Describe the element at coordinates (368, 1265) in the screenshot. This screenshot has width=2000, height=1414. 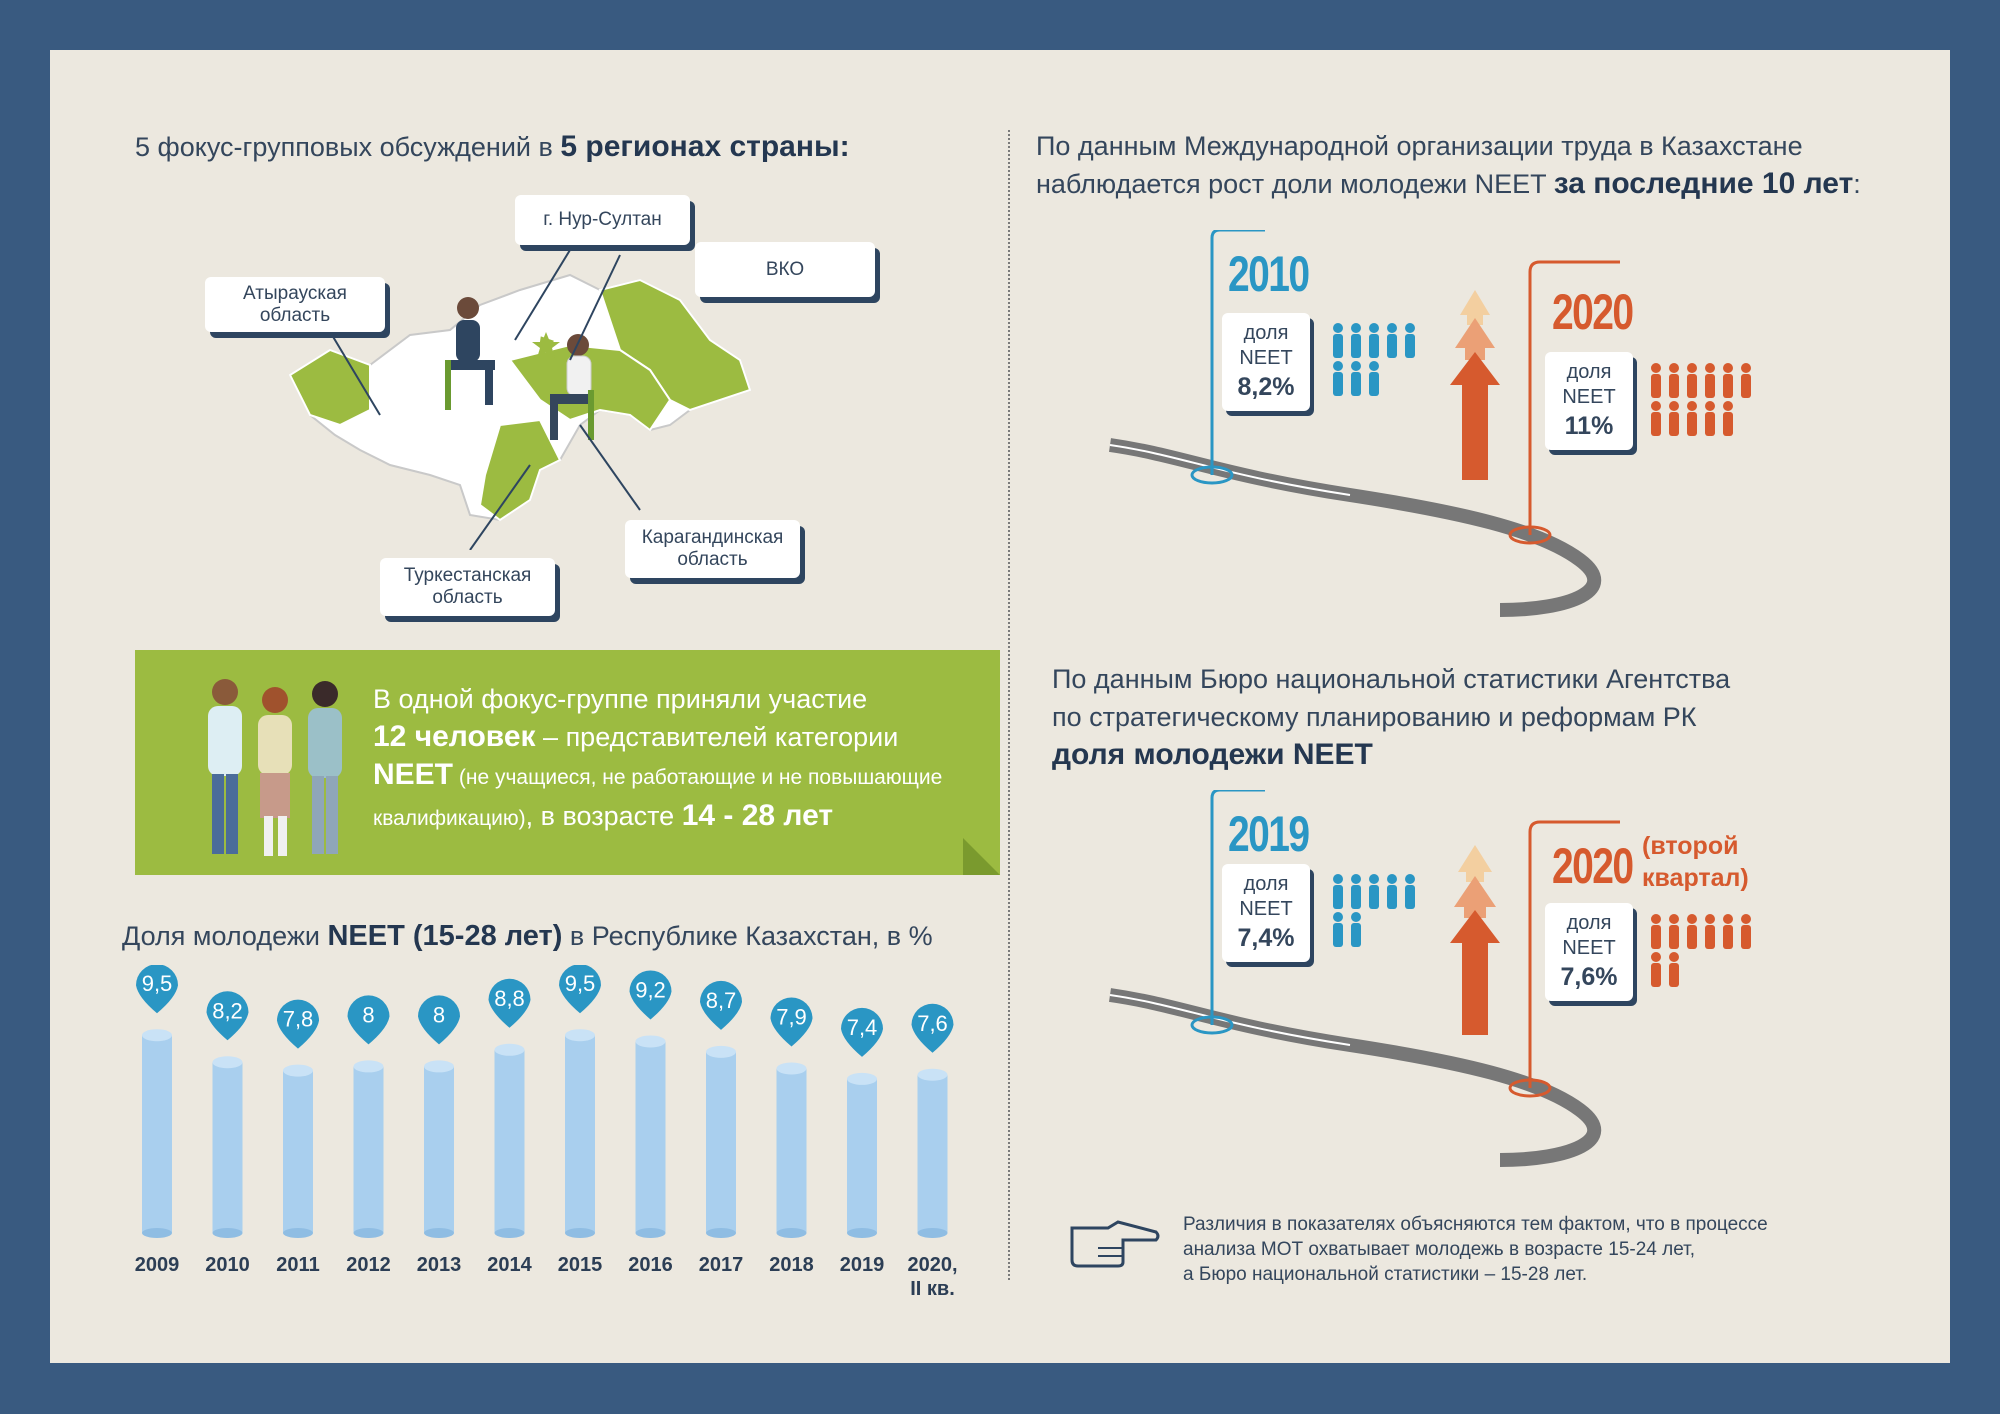
I see `year-label-3: 2012` at that location.